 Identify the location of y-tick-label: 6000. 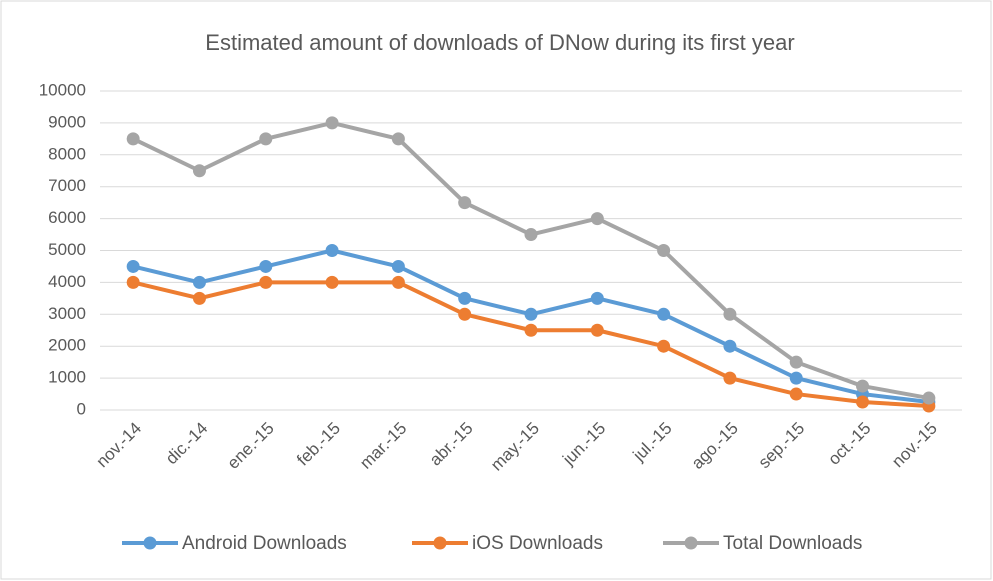
(67, 217).